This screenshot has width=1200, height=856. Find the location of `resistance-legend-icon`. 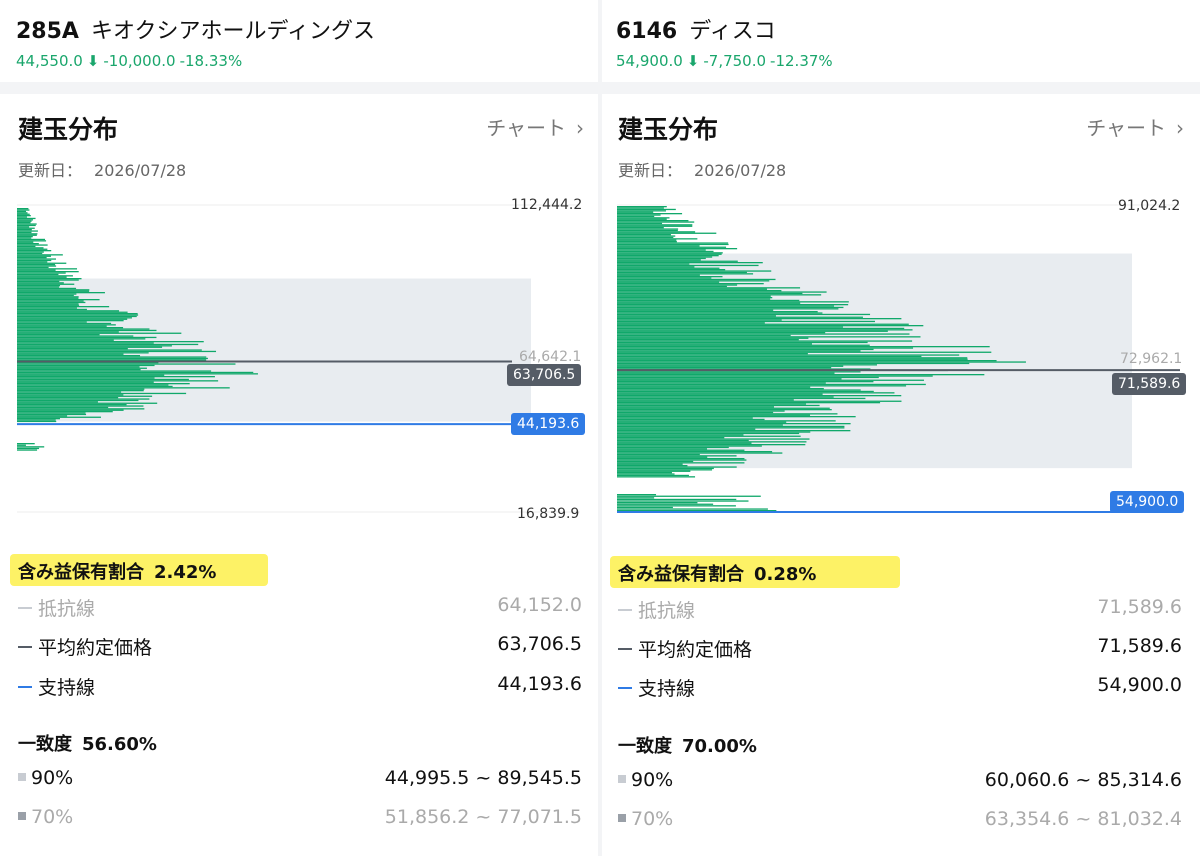

resistance-legend-icon is located at coordinates (25, 607).